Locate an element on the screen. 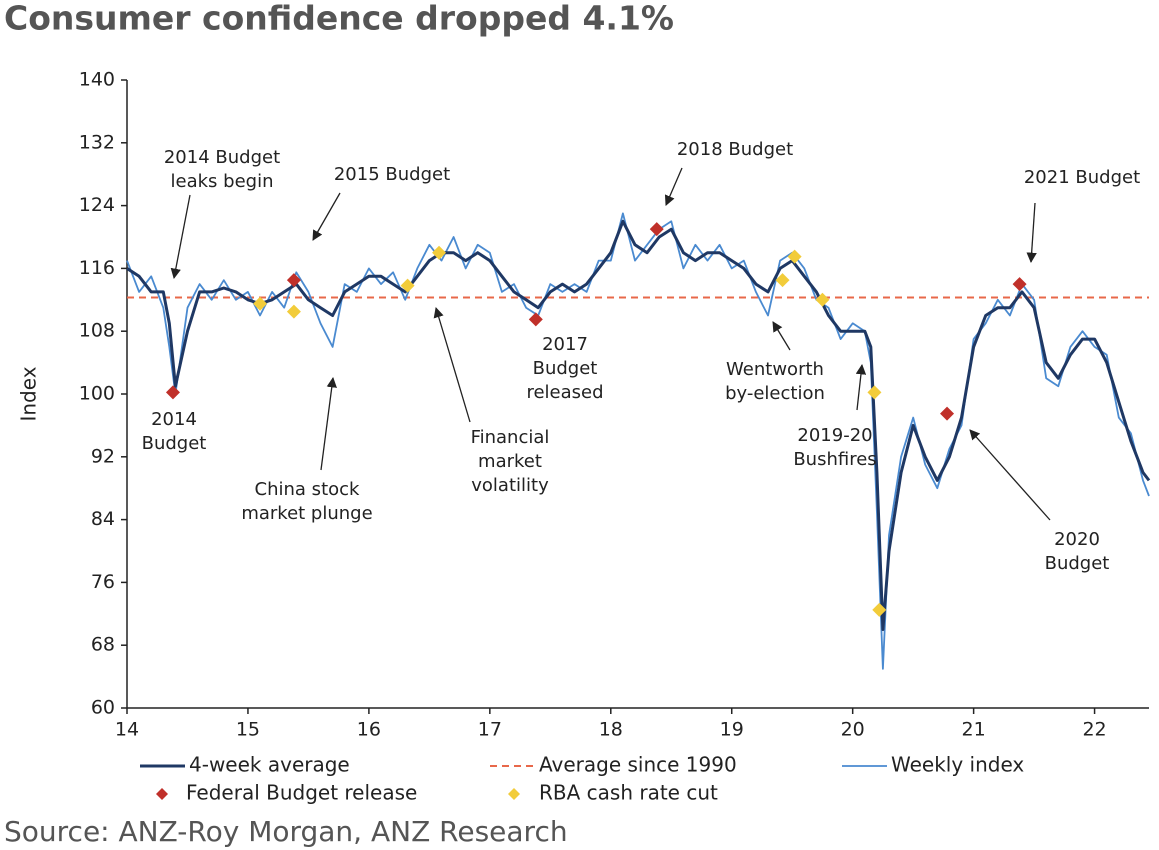  annotation: volatility is located at coordinates (510, 485).